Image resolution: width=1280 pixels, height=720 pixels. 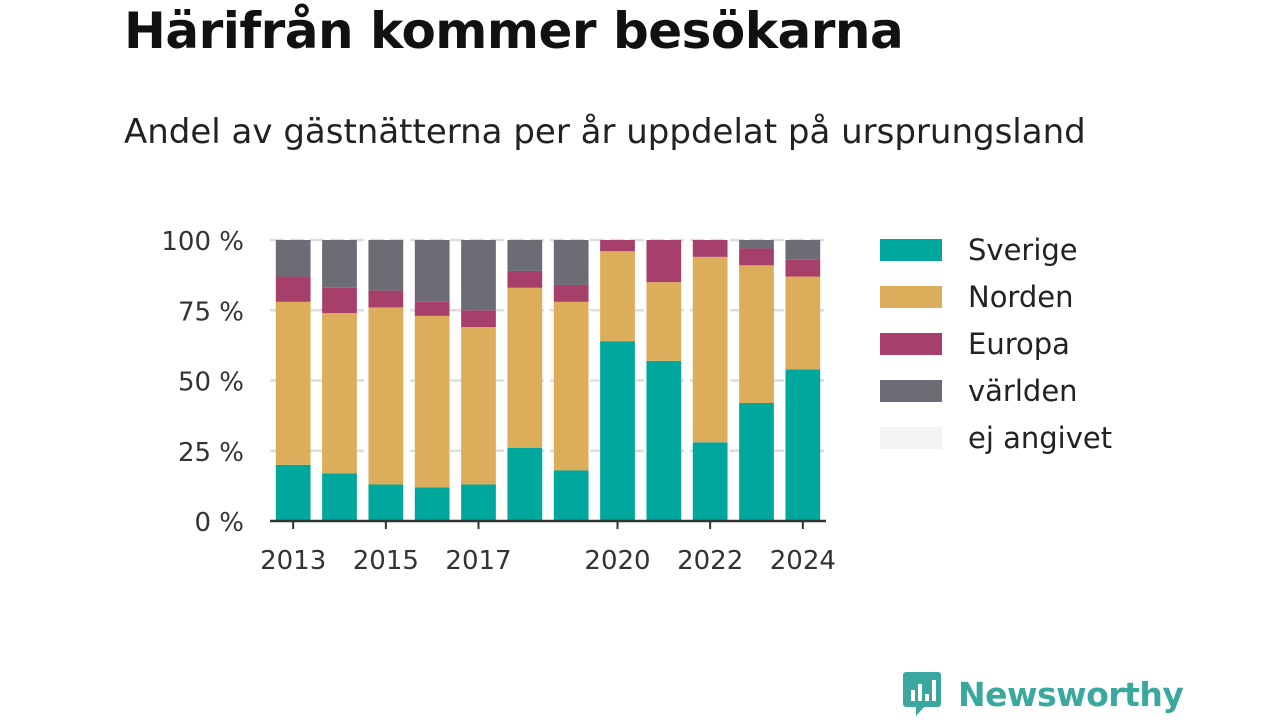 I want to click on newsworthy-logo: Newsworthy, so click(x=1043, y=694).